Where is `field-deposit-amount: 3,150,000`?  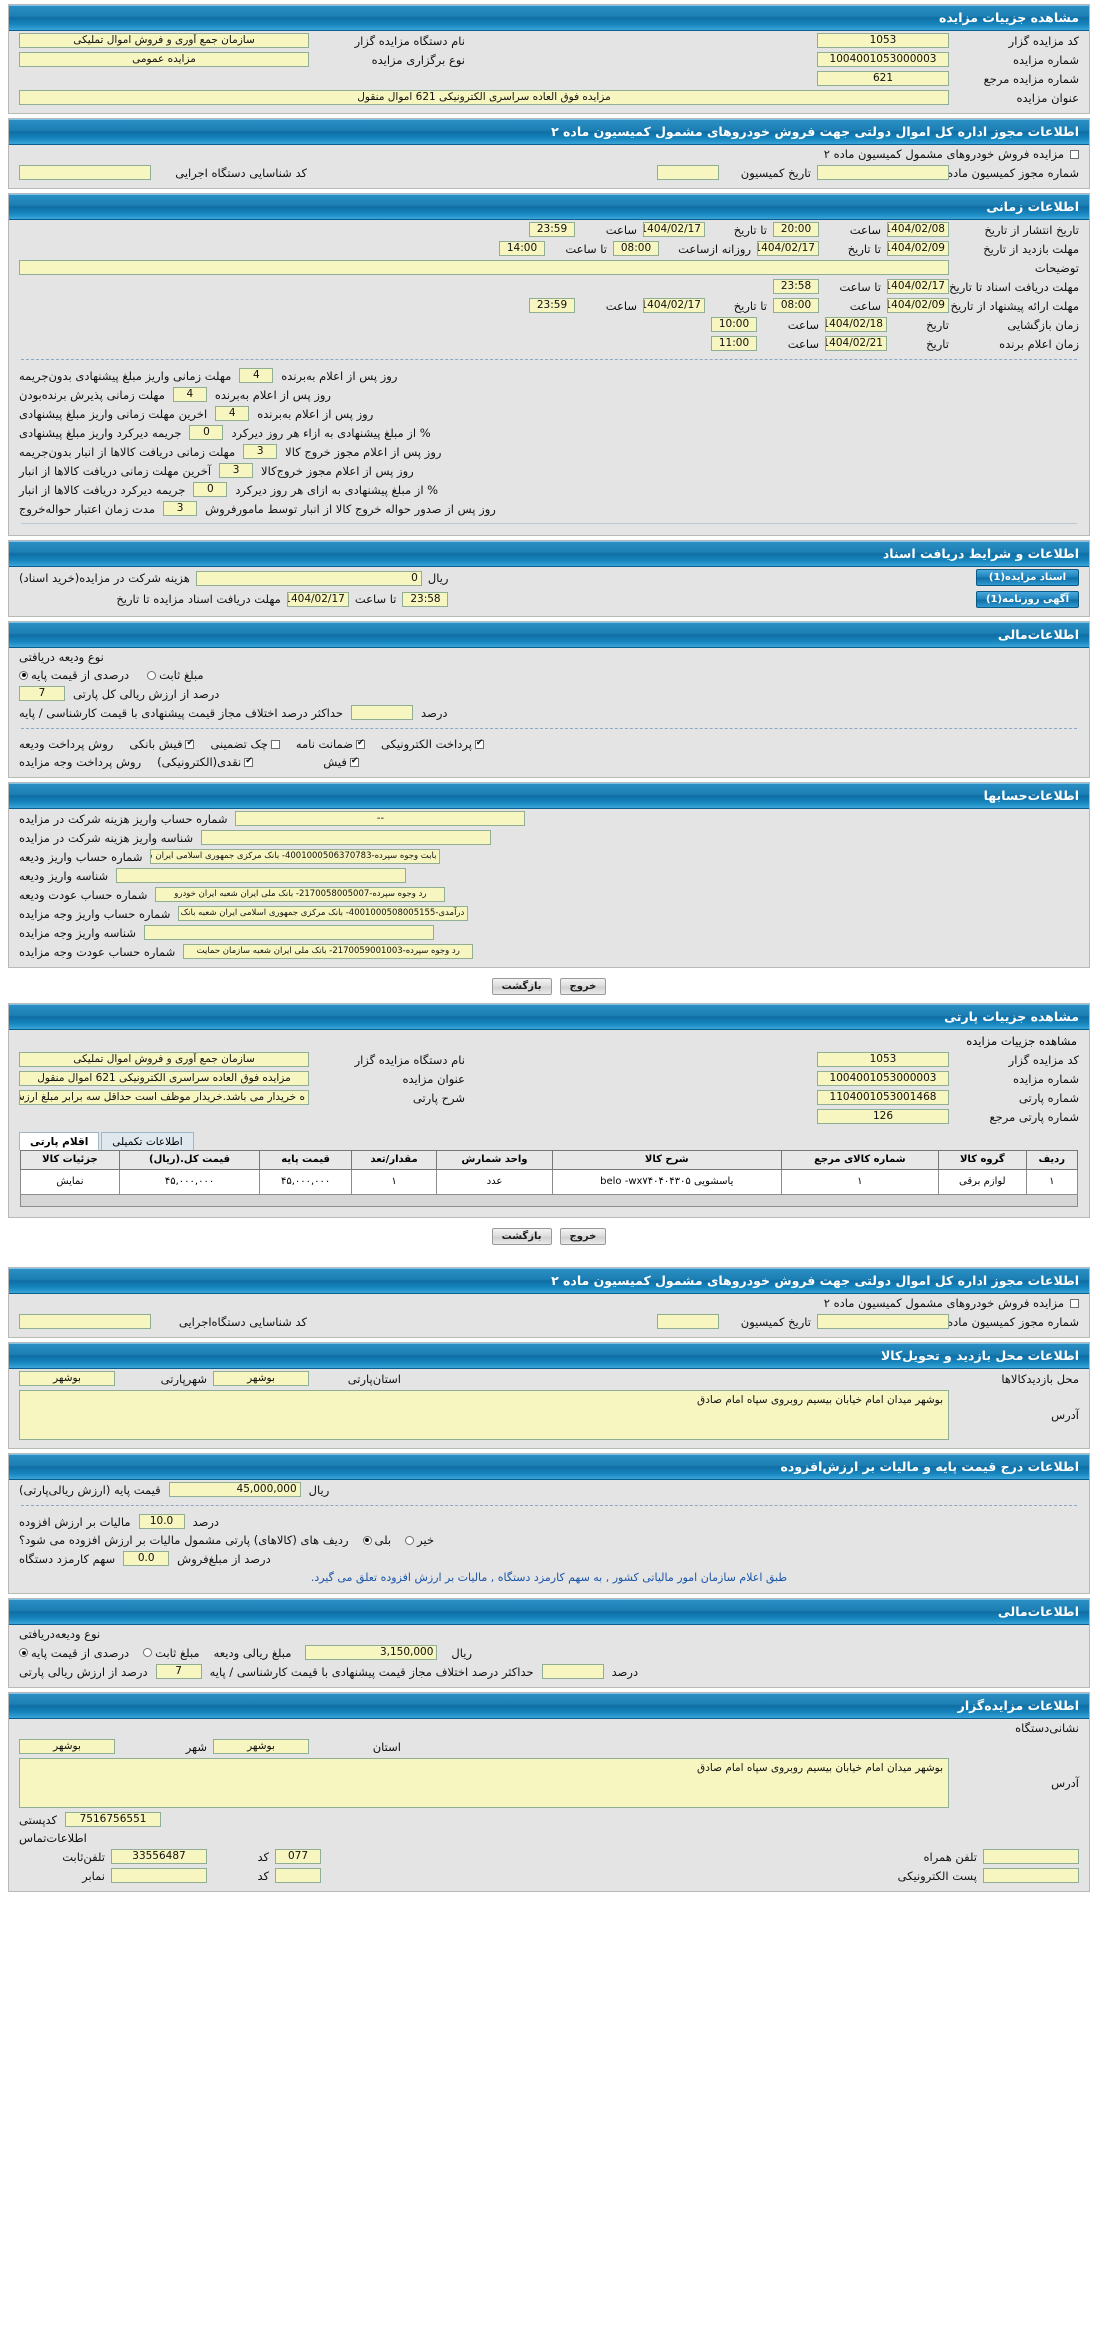 field-deposit-amount: 3,150,000 is located at coordinates (371, 1652).